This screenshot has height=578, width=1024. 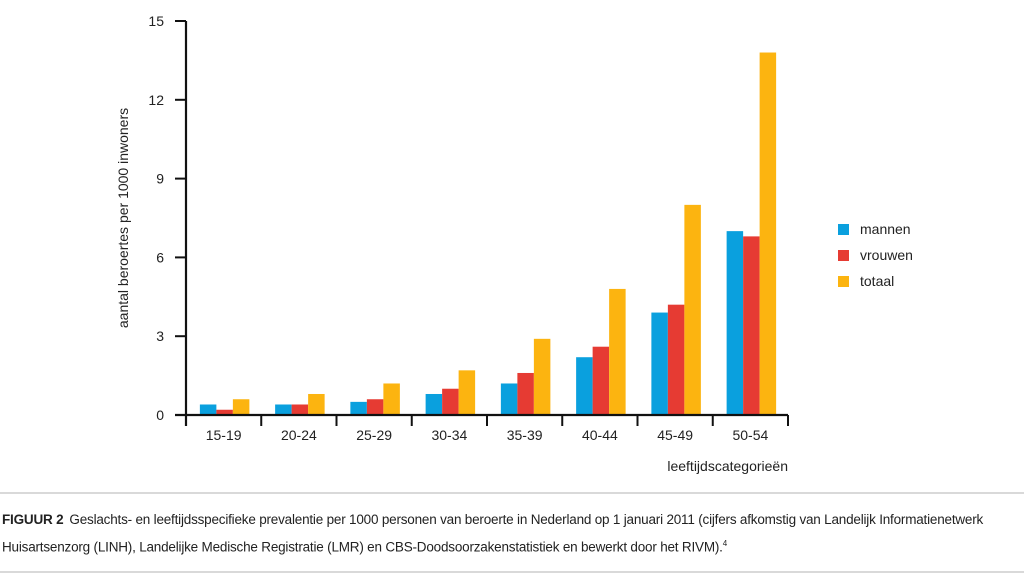 I want to click on legend-label-mannen: mannen, so click(x=885, y=229).